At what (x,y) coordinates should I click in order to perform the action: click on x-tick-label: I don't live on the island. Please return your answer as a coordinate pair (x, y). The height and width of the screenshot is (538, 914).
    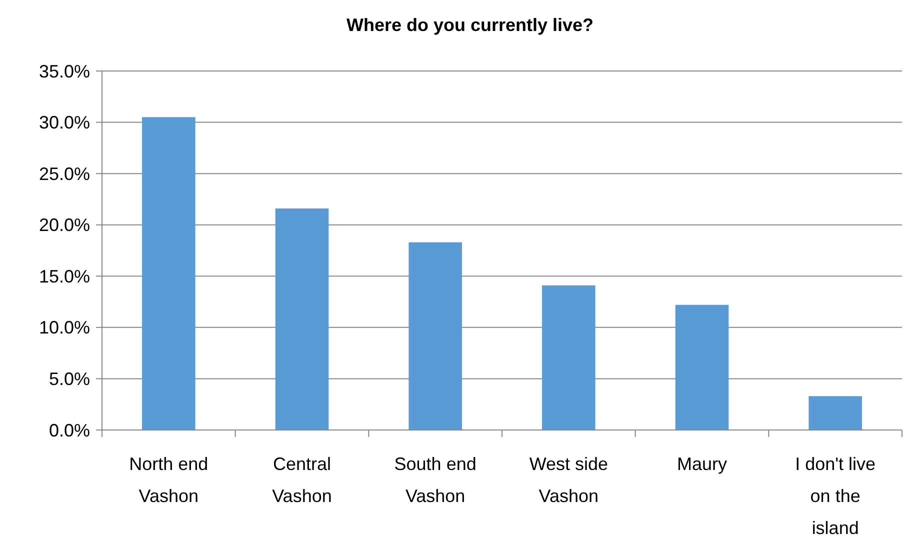
    Looking at the image, I should click on (835, 496).